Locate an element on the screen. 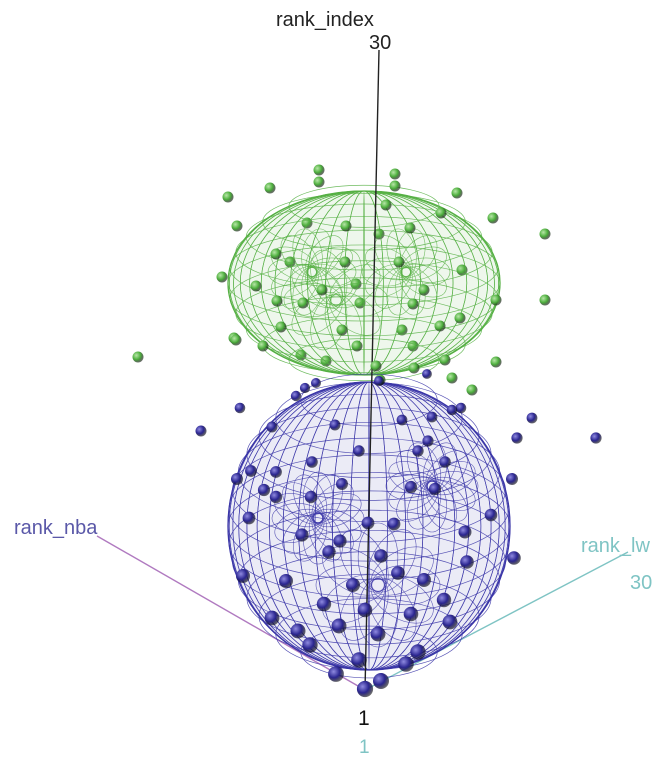 The image size is (660, 759). tick-label-rank-index-min: 1 is located at coordinates (364, 718).